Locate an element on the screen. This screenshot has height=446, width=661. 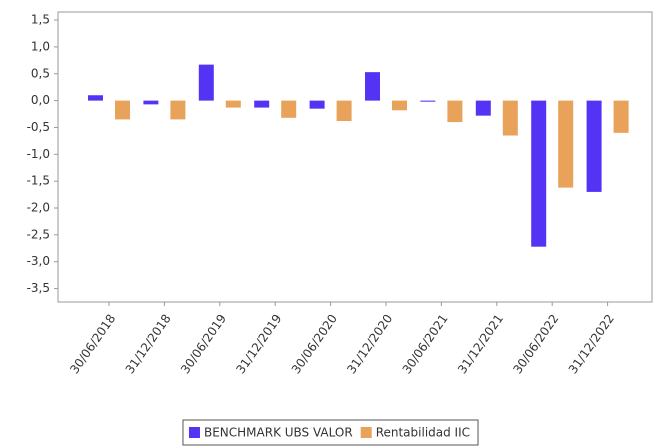
x-tick-label: 31/12/2021 is located at coordinates (480, 344).